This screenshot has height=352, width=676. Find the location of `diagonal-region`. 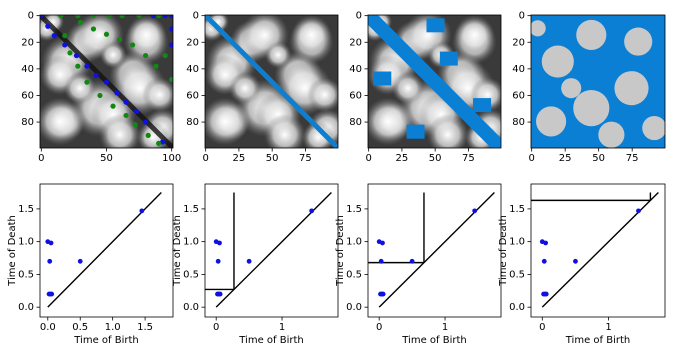

diagonal-region is located at coordinates (434, 81).